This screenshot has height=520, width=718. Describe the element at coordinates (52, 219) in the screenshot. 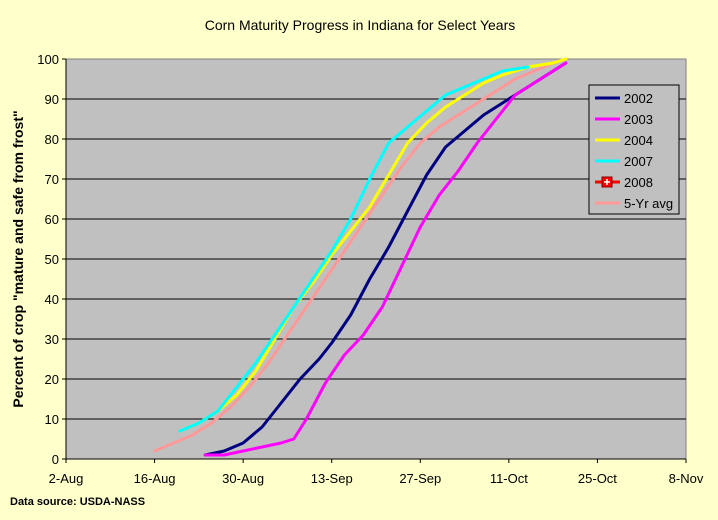

I see `y-tick-label: 60` at that location.